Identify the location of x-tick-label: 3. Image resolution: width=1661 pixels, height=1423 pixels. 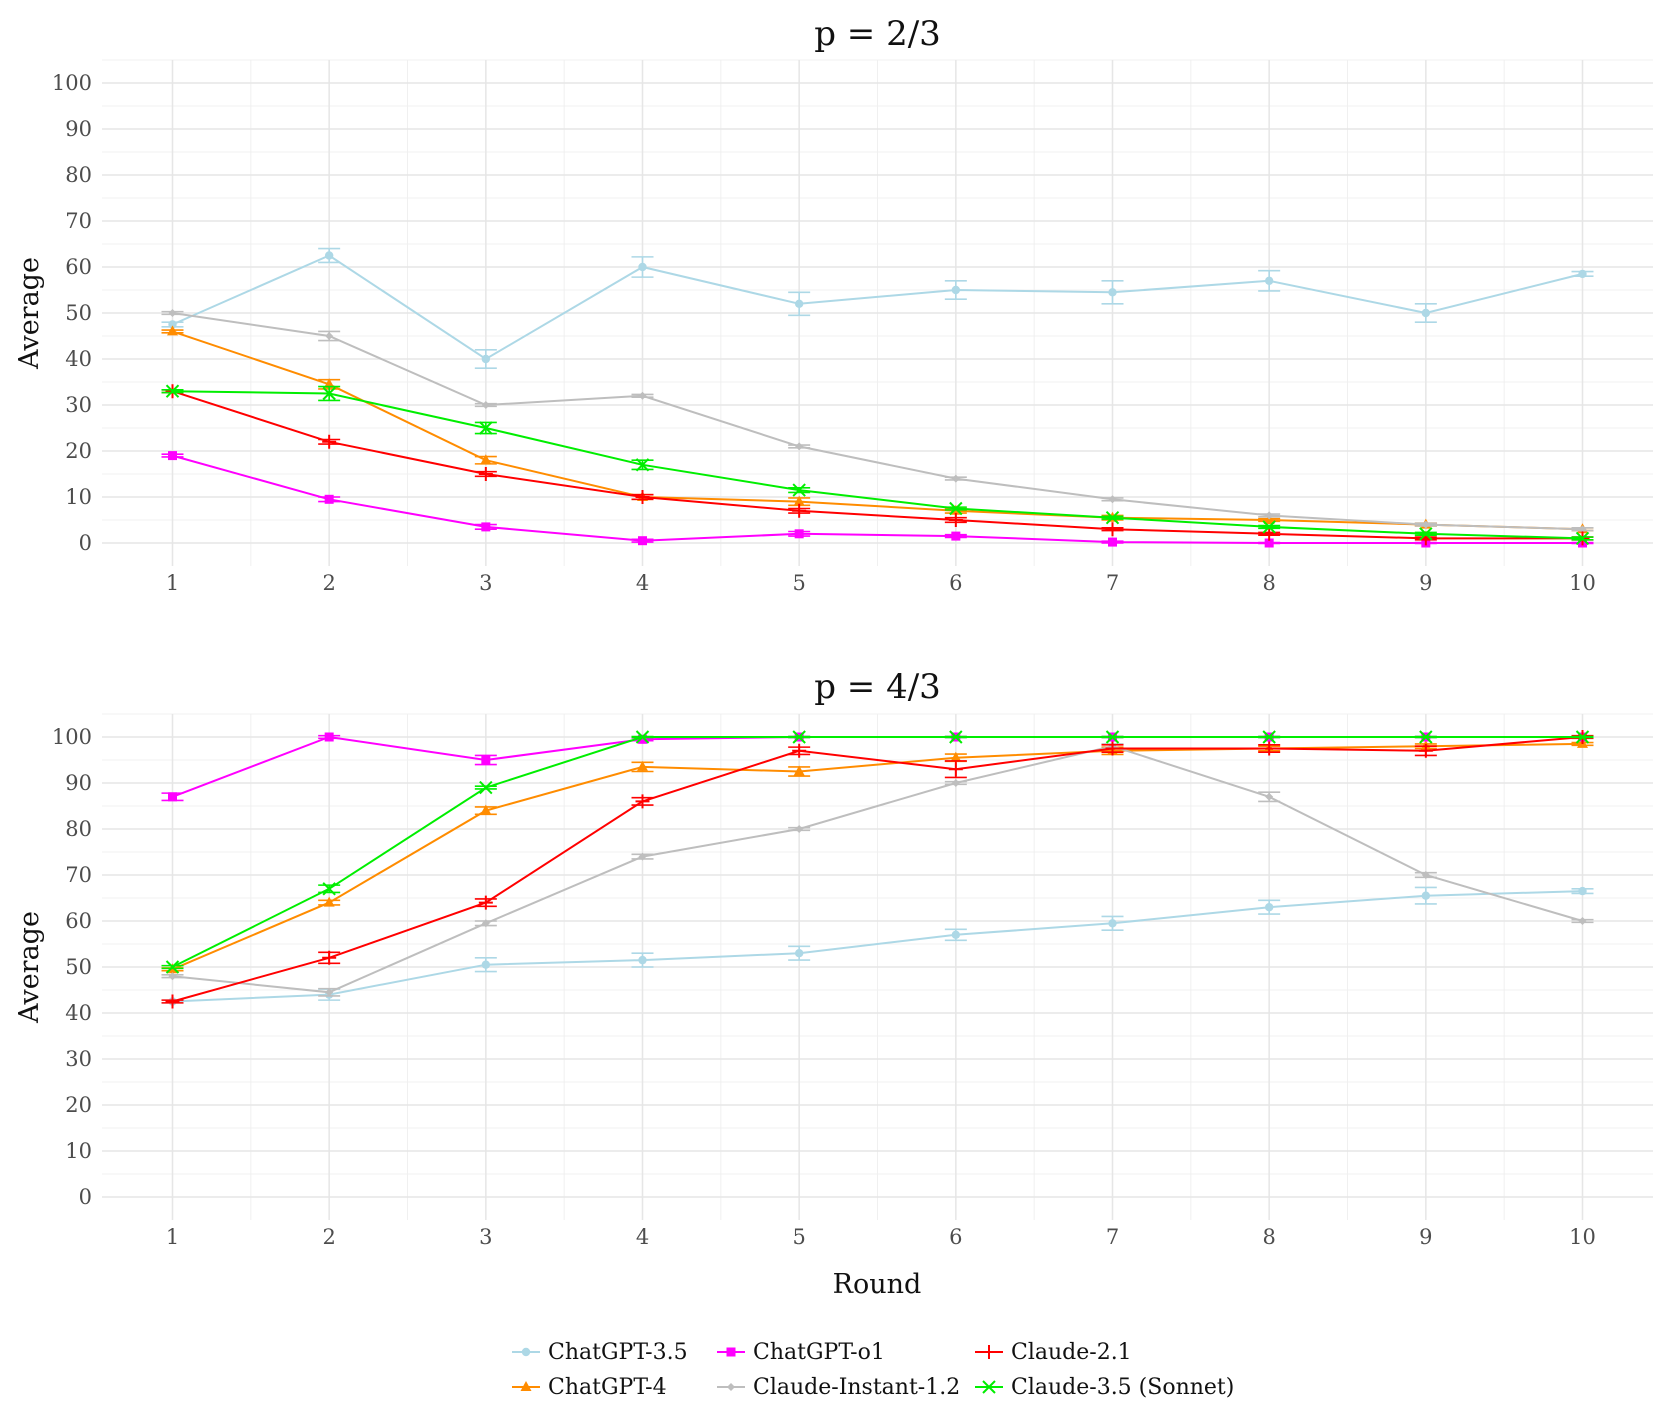
(485, 583).